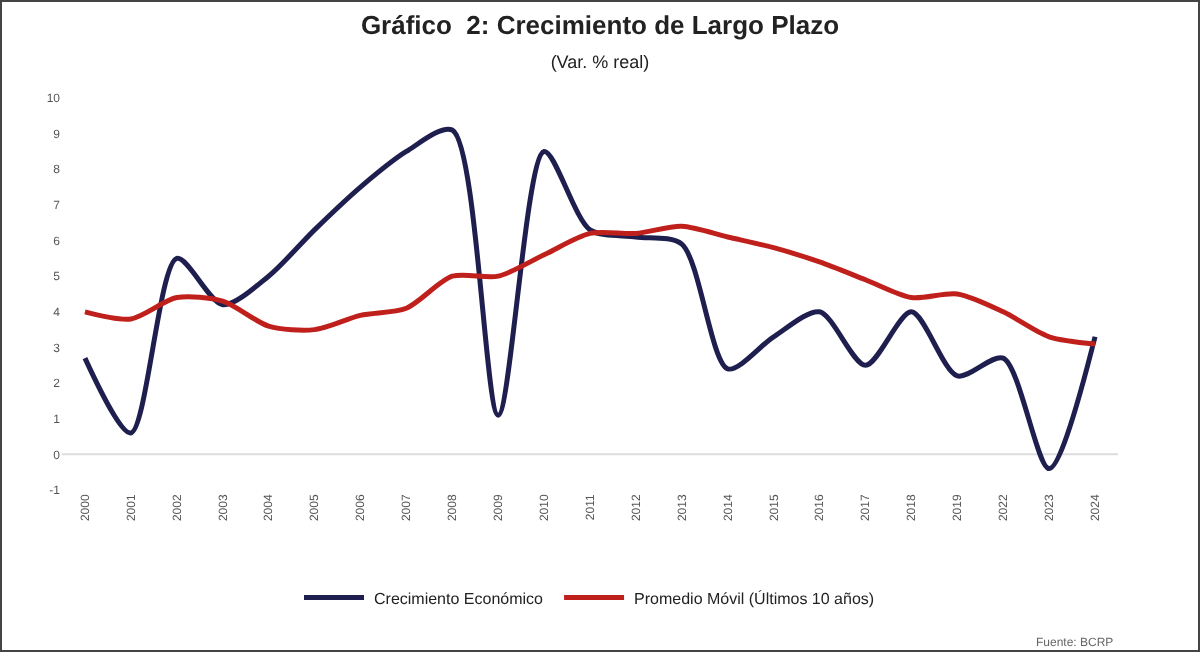  I want to click on legend-label: Crecimiento Económico, so click(459, 598).